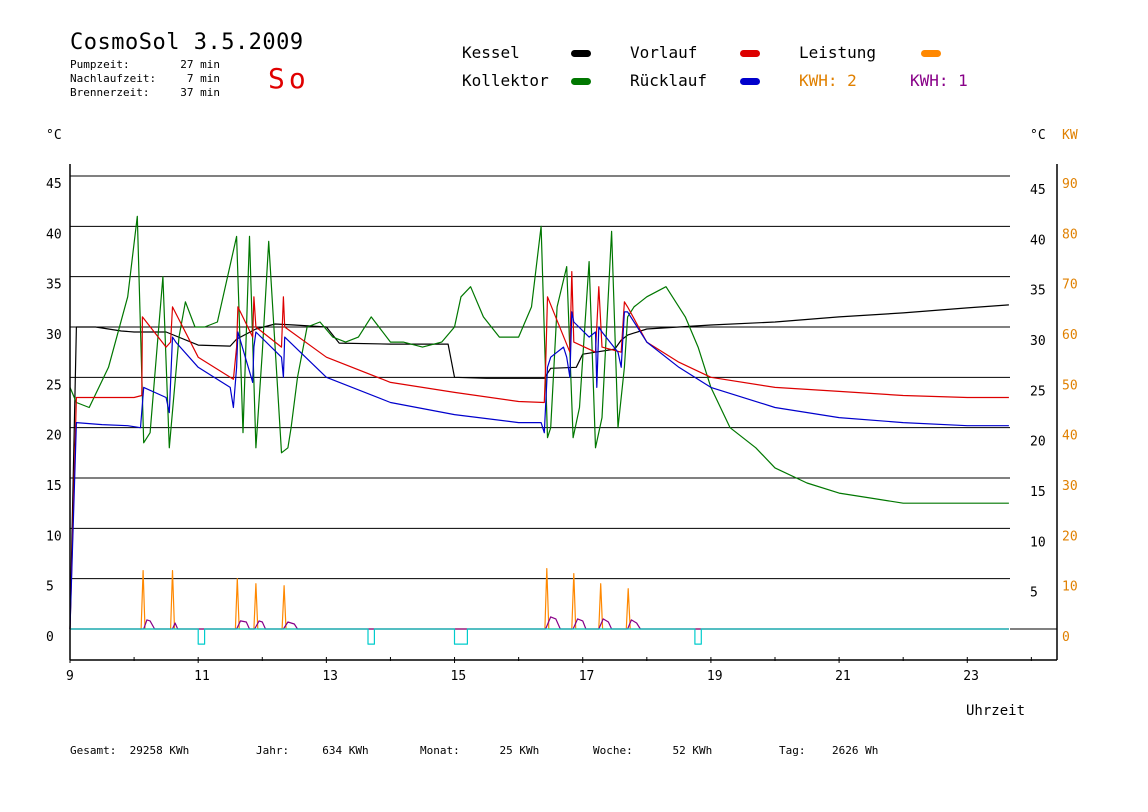 This screenshot has height=812, width=1148. Describe the element at coordinates (1038, 341) in the screenshot. I see `y-tick-label-right: 30` at that location.